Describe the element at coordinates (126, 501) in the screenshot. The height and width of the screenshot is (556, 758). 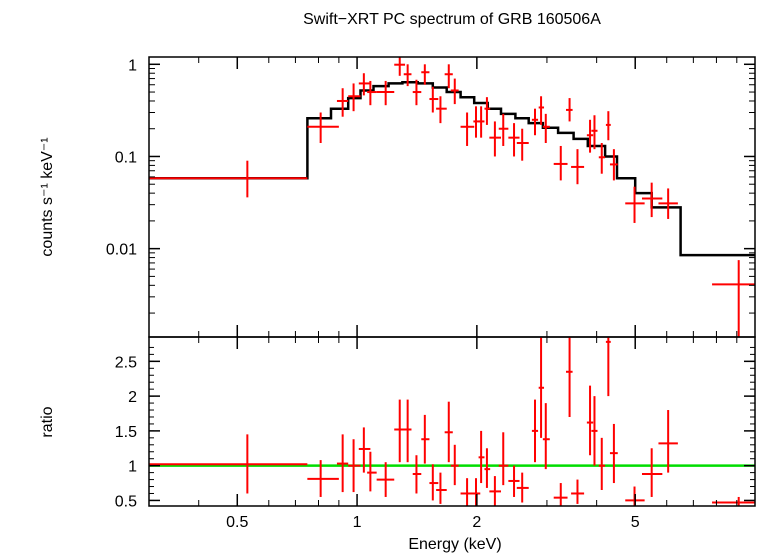
I see `ratio-tick-label: 0.5` at that location.